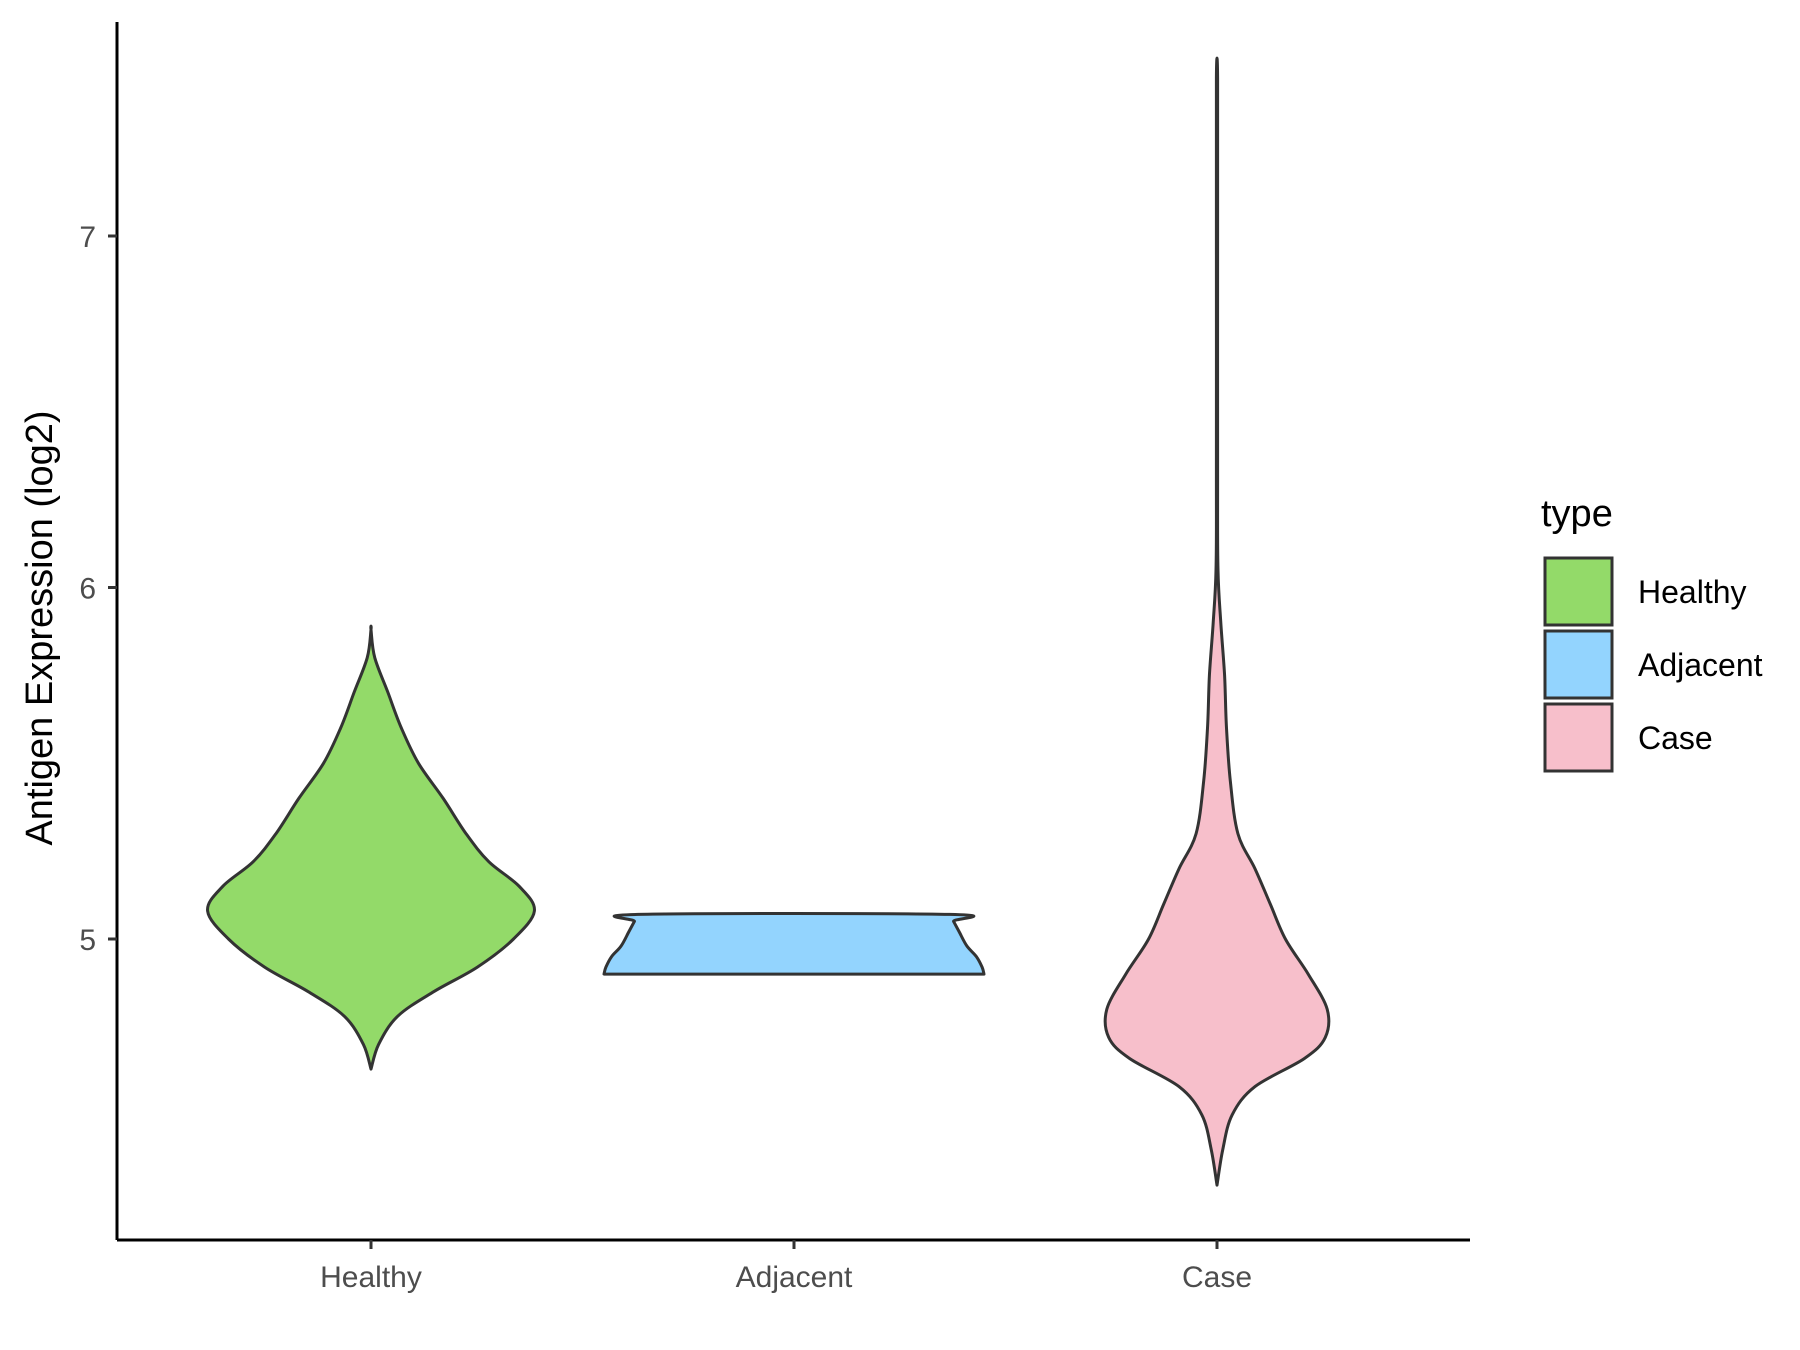  I want to click on legend: type Healthy Adjacent Case, so click(1652, 633).